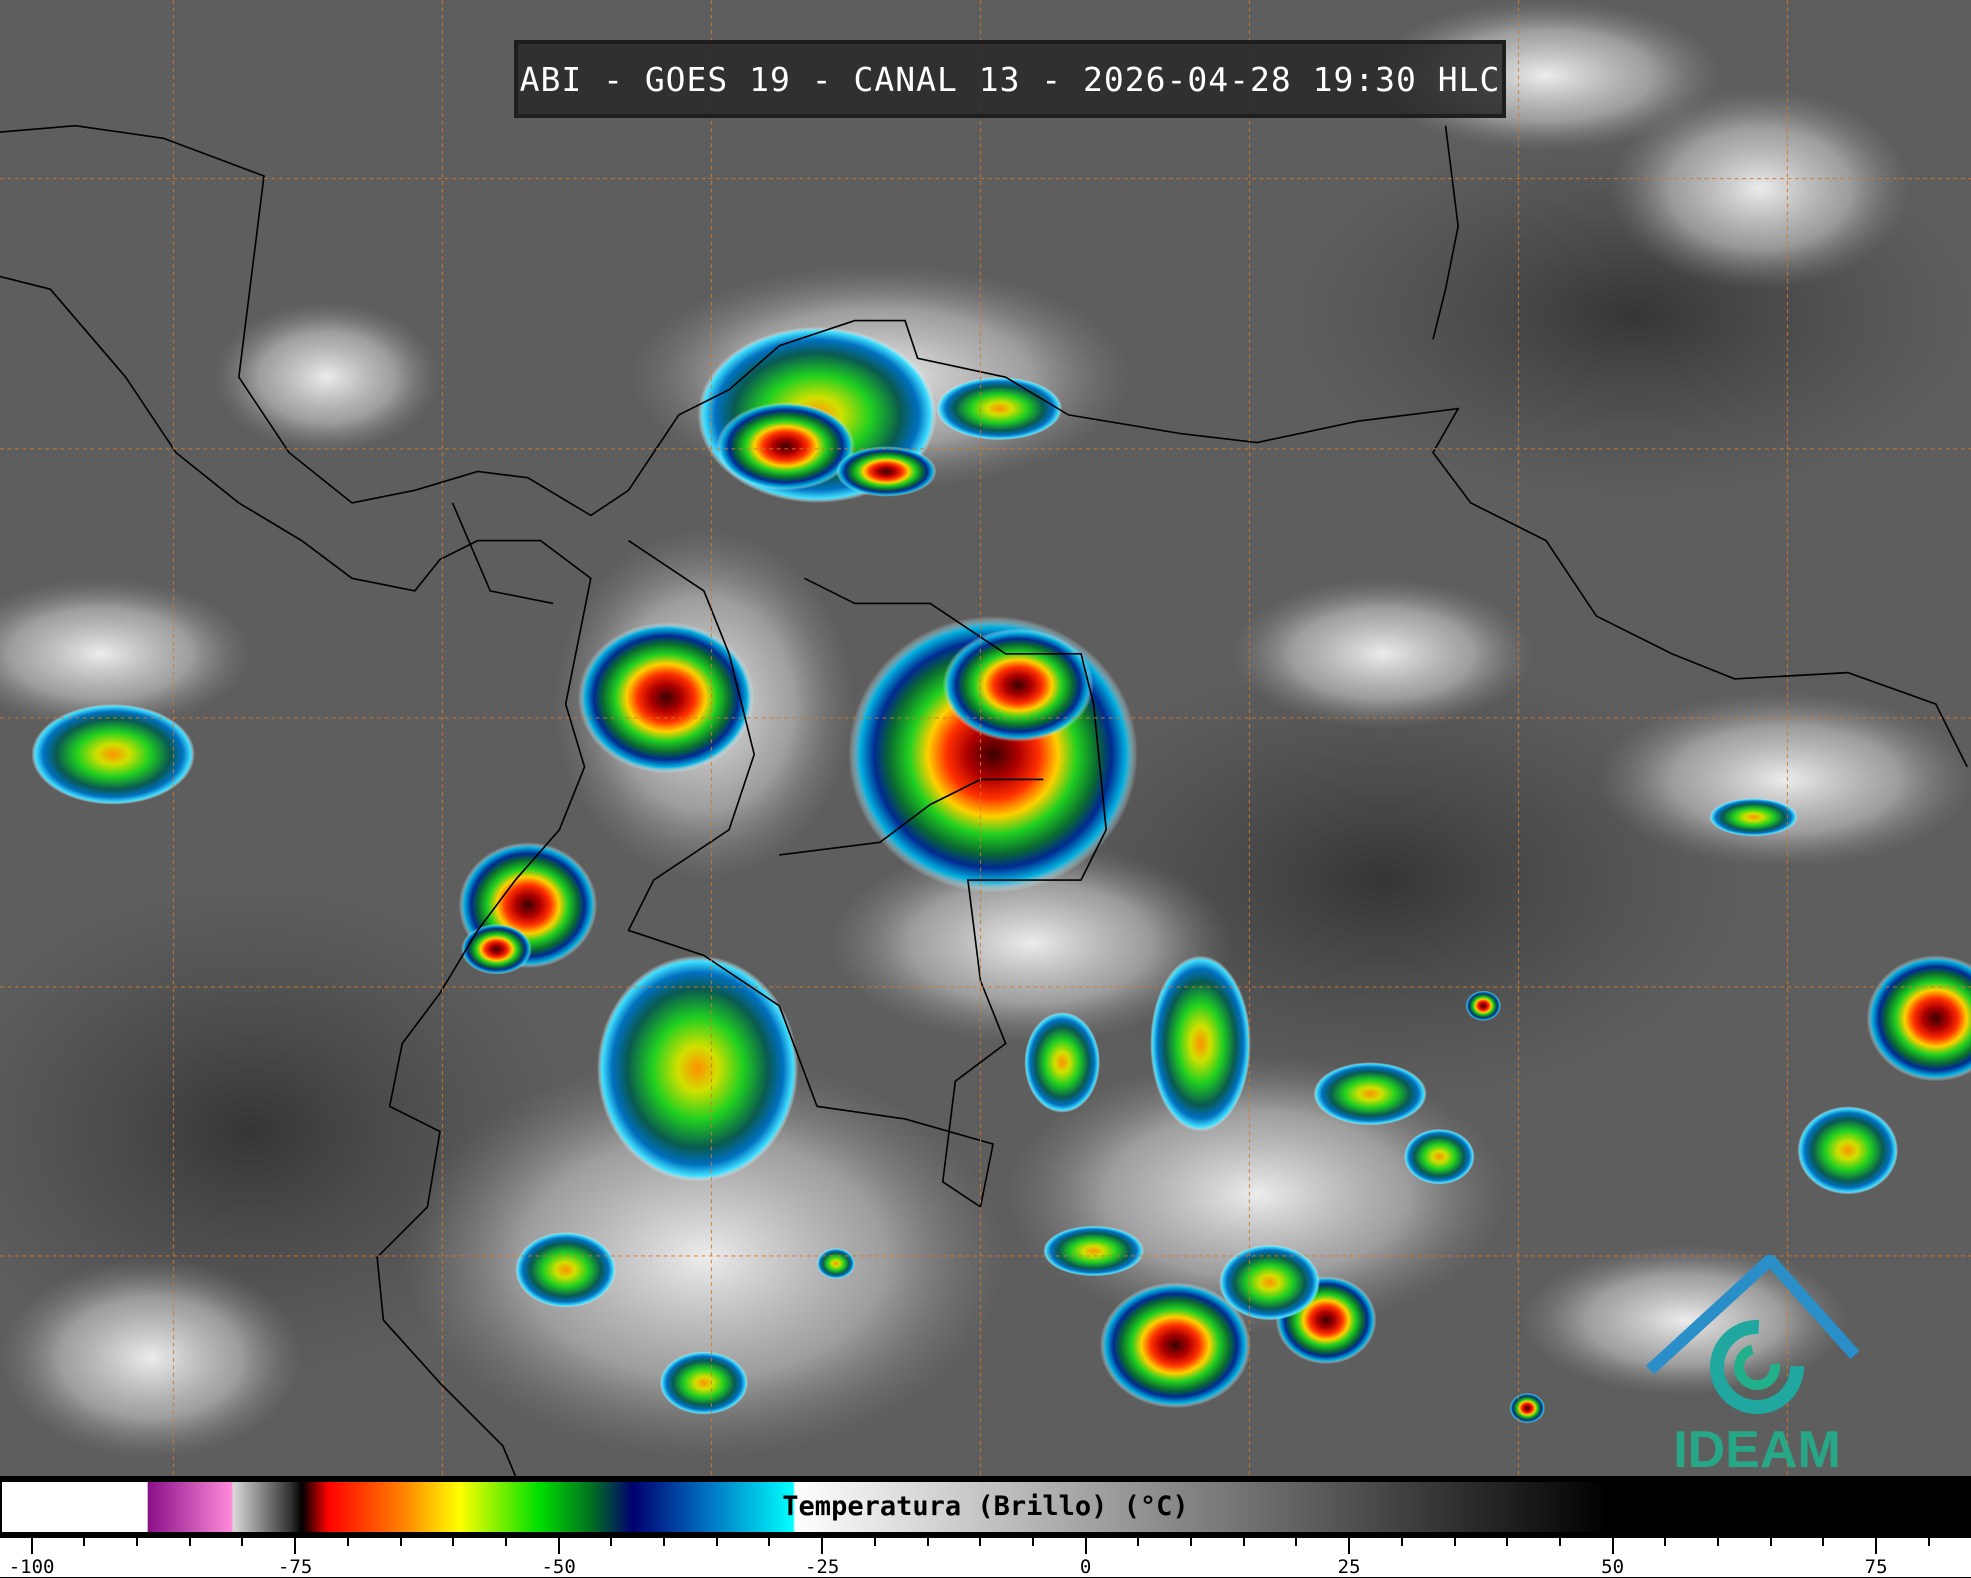 Image resolution: width=1971 pixels, height=1578 pixels. What do you see at coordinates (1613, 1567) in the screenshot?
I see `tick-label: 50` at bounding box center [1613, 1567].